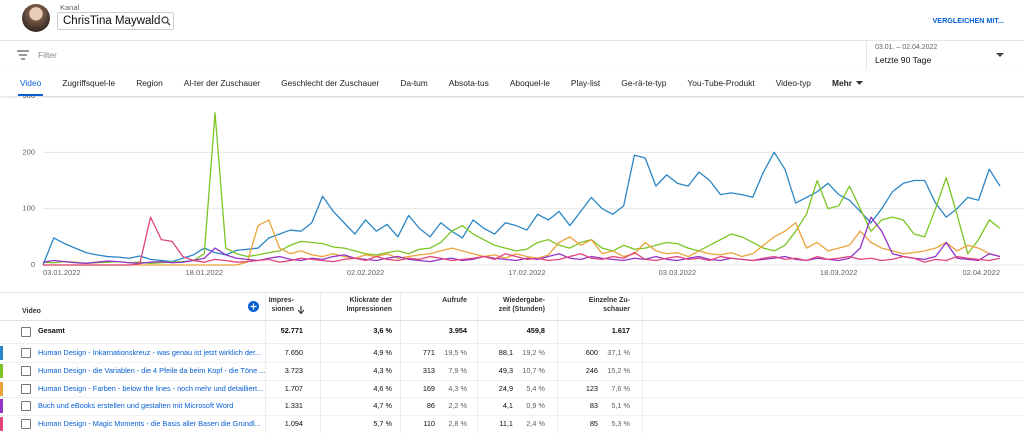 The image size is (1024, 433). Describe the element at coordinates (457, 406) in the screenshot. I see `cell-percent: 2,2 %` at that location.